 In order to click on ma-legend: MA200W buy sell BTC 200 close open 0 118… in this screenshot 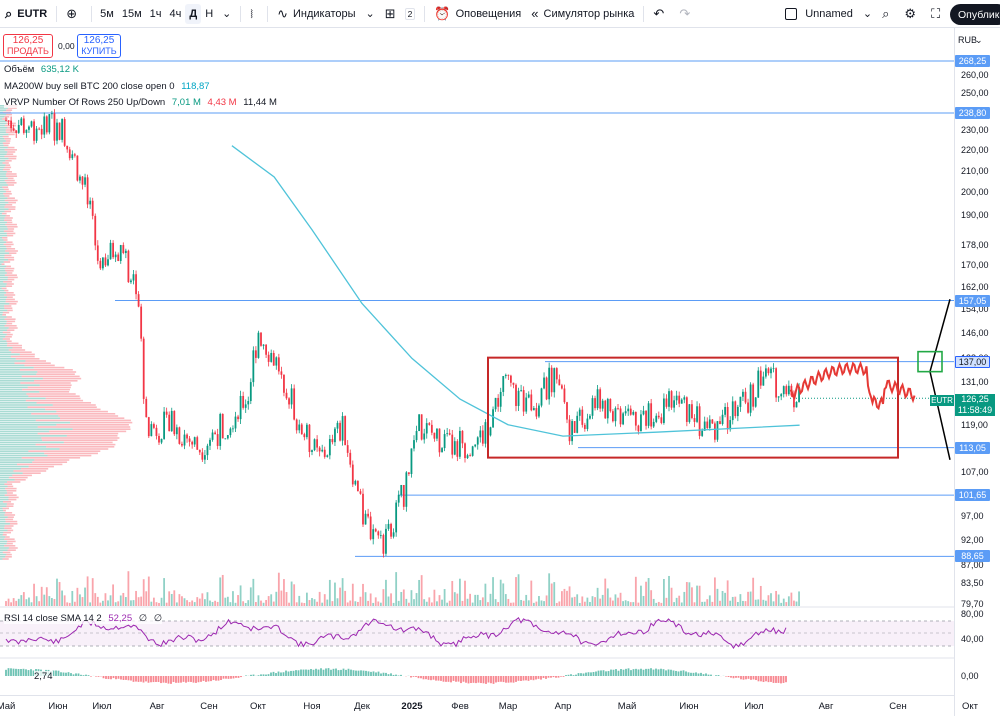, I will do `click(107, 86)`.